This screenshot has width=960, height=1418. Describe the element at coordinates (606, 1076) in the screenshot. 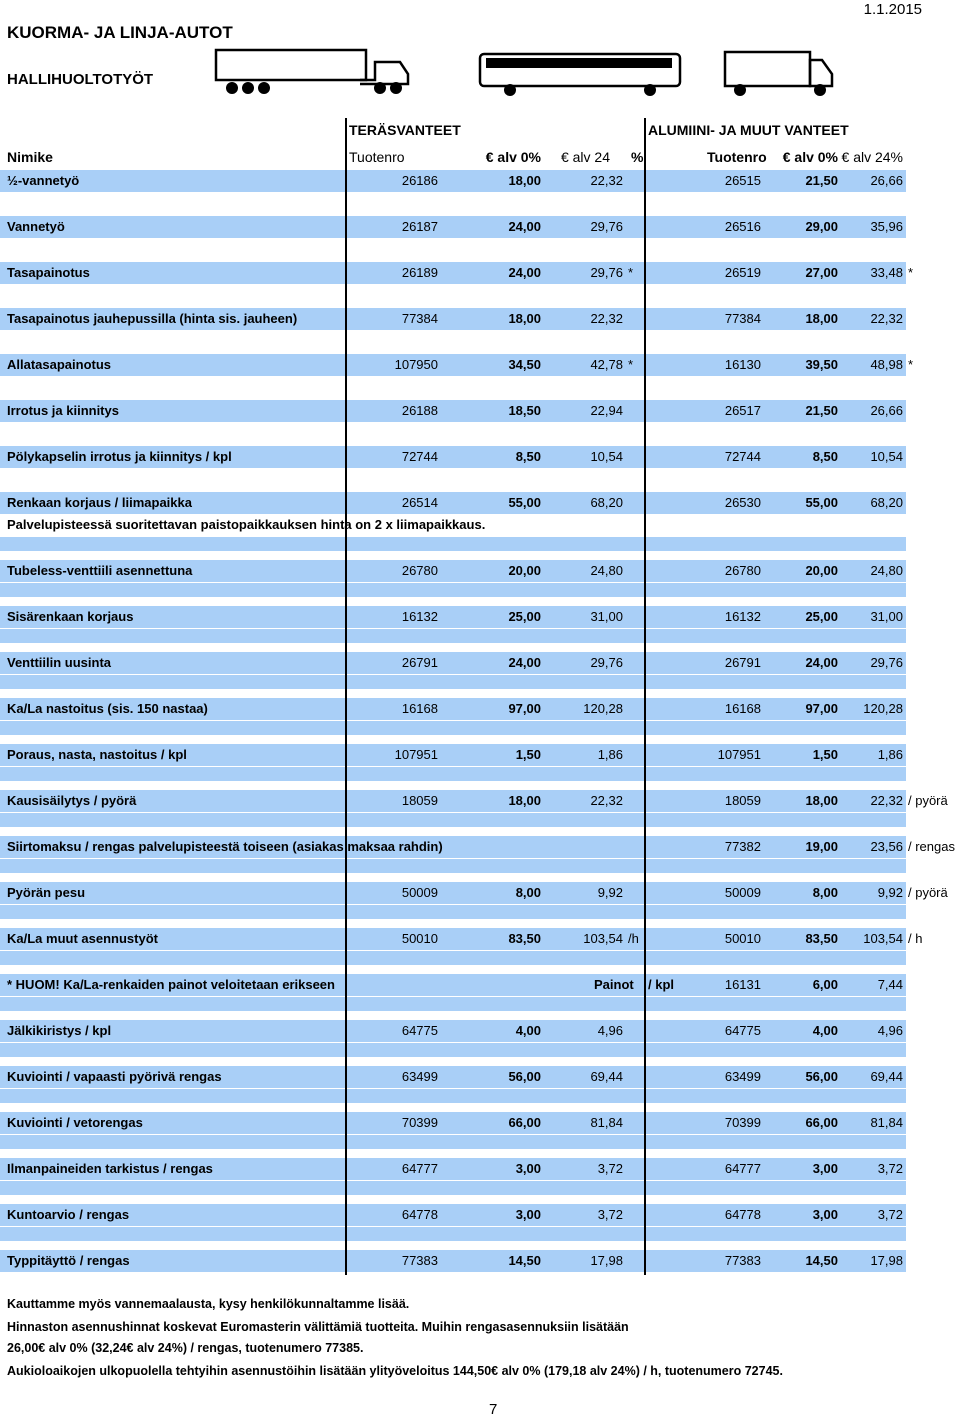

I see `price: 69,44` at that location.